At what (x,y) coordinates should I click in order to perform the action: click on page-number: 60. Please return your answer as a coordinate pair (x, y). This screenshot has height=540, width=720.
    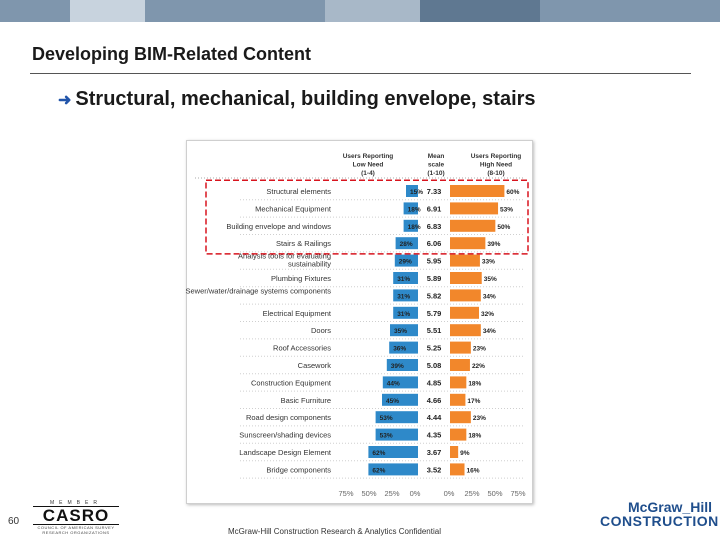
    Looking at the image, I should click on (14, 521).